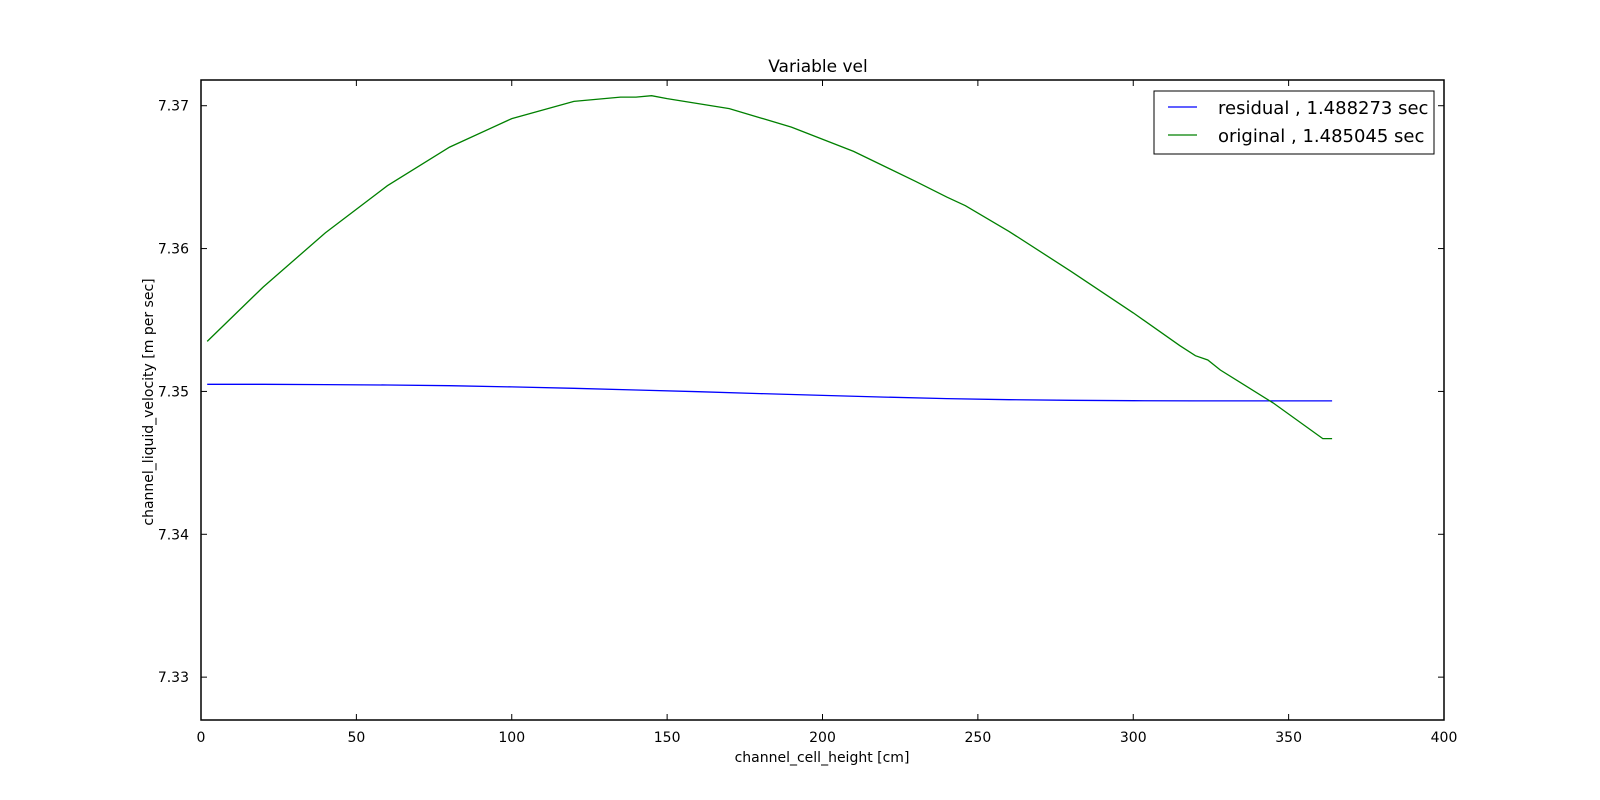  What do you see at coordinates (817, 67) in the screenshot?
I see `chart-title: Variable vel` at bounding box center [817, 67].